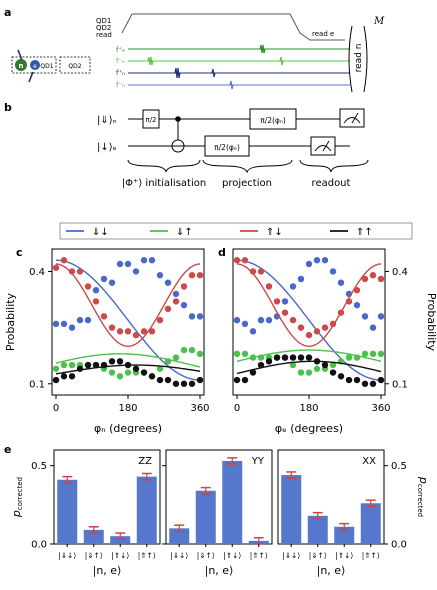 This screenshot has width=437, height=590. What do you see at coordinates (364, 232) in the screenshot?
I see `legend-label-uu: ⇑↑` at bounding box center [364, 232].